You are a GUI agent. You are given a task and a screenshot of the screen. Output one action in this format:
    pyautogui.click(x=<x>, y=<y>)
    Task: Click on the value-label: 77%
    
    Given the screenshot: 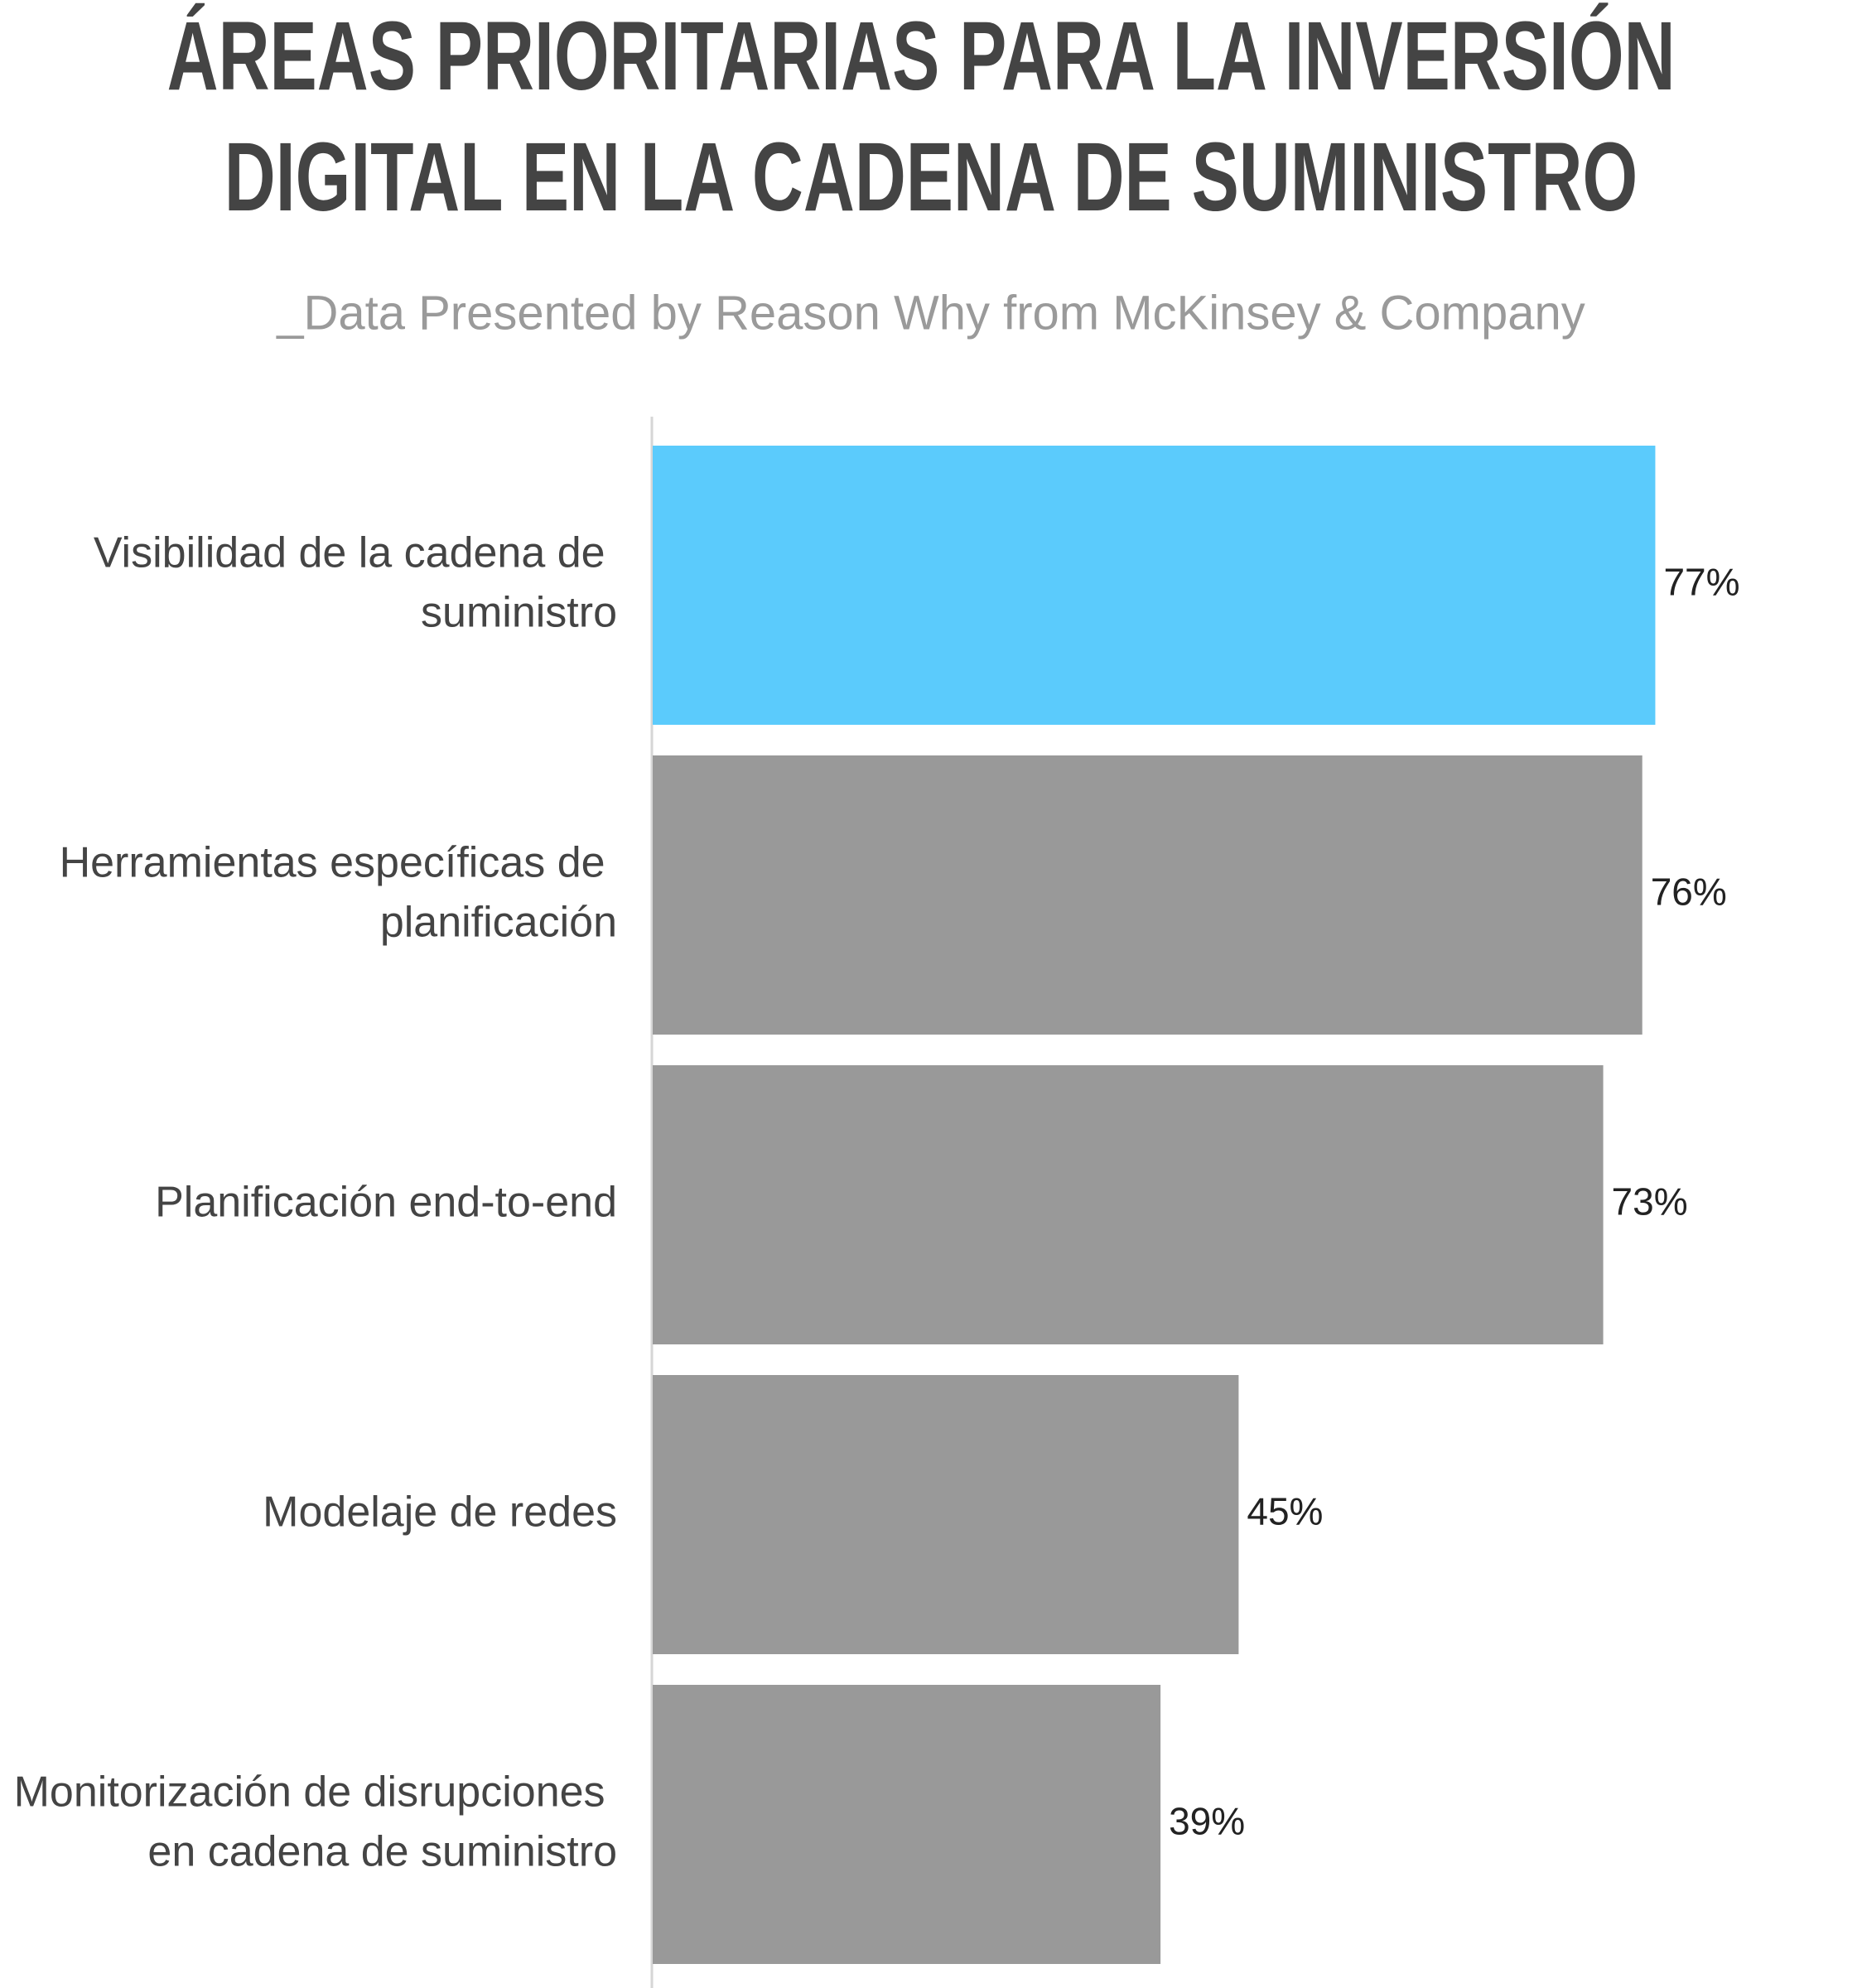 What is the action you would take?
    pyautogui.click(x=1701, y=582)
    